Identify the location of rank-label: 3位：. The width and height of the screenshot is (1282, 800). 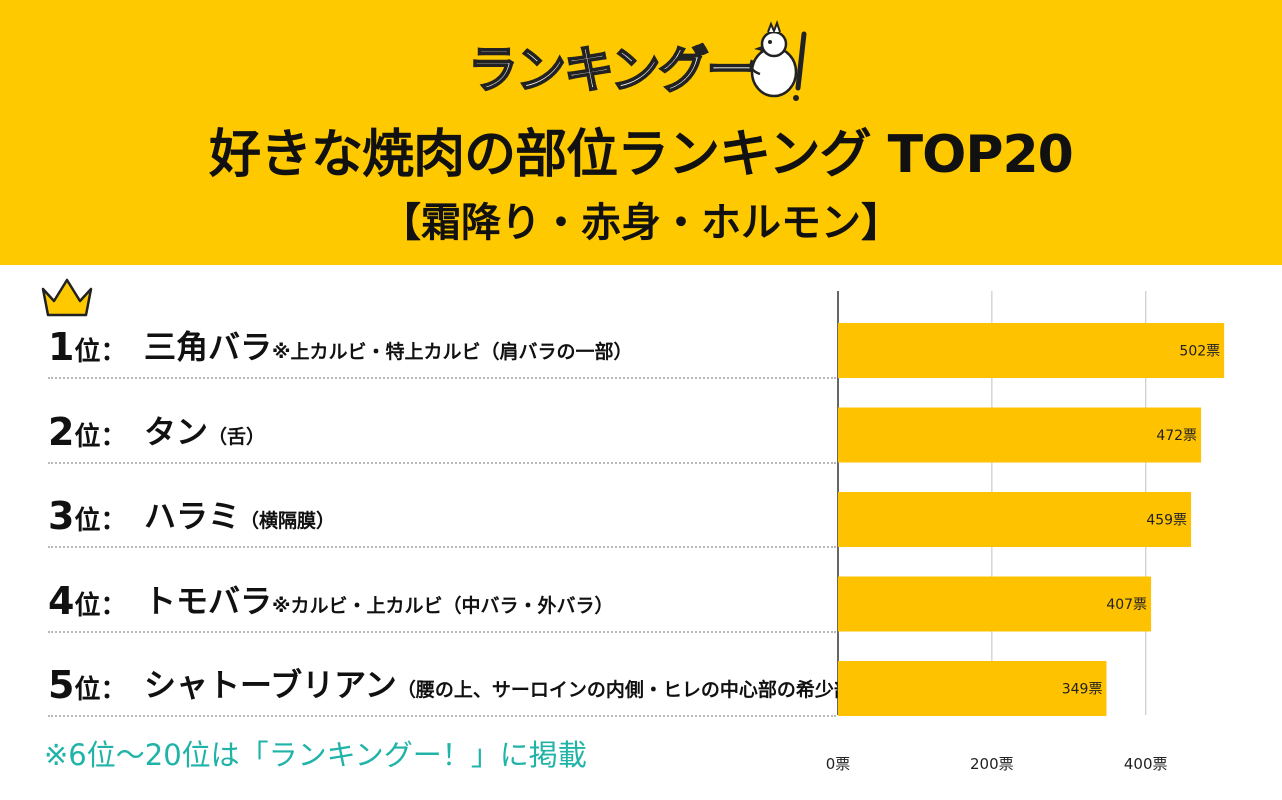
(87, 516).